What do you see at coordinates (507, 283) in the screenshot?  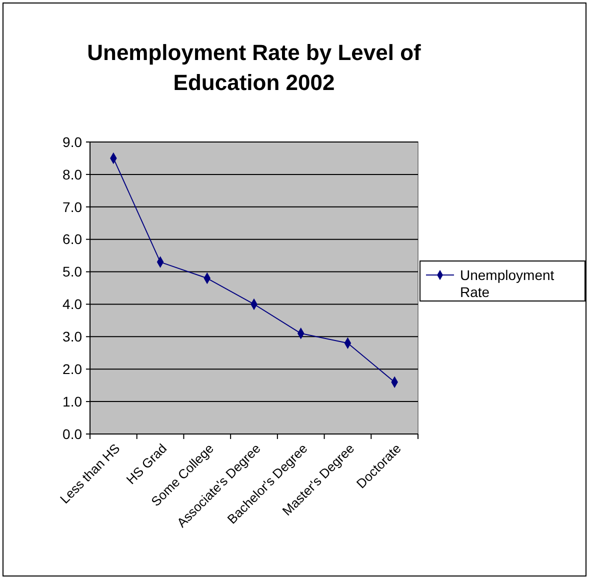 I see `legend-label: Unemployment Rate` at bounding box center [507, 283].